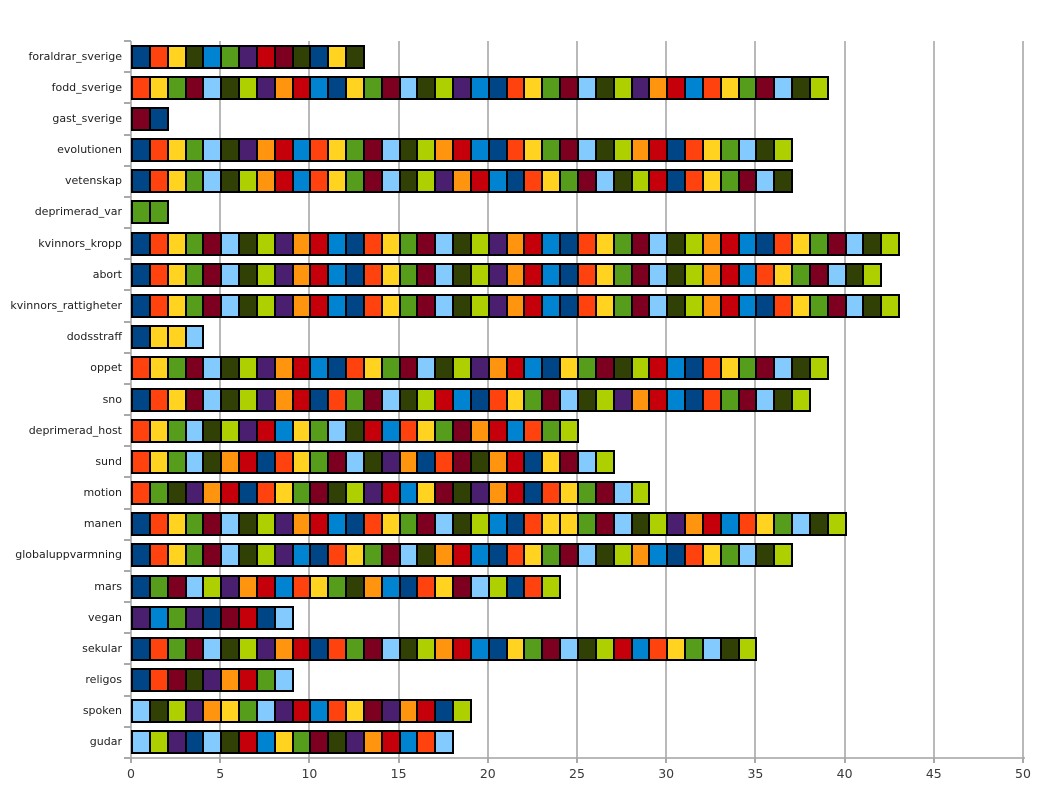 This screenshot has width=1058, height=794. What do you see at coordinates (398, 773) in the screenshot?
I see `x-axis-tick-label: 15` at bounding box center [398, 773].